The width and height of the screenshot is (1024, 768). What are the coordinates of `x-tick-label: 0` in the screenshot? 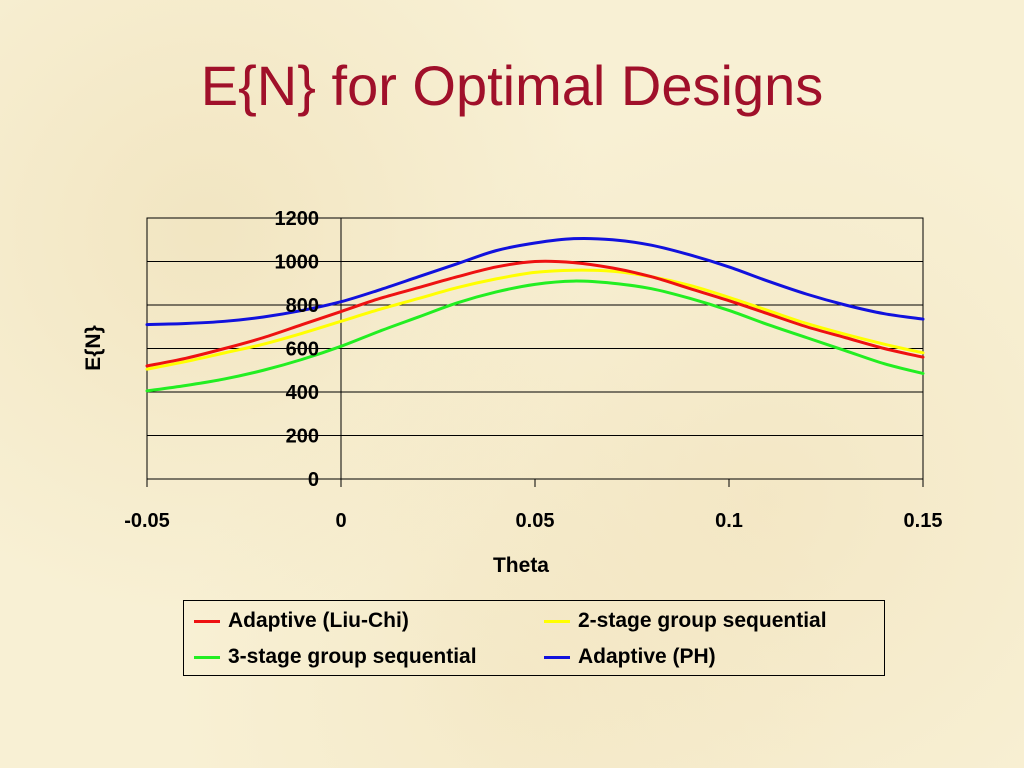 It's located at (340, 521).